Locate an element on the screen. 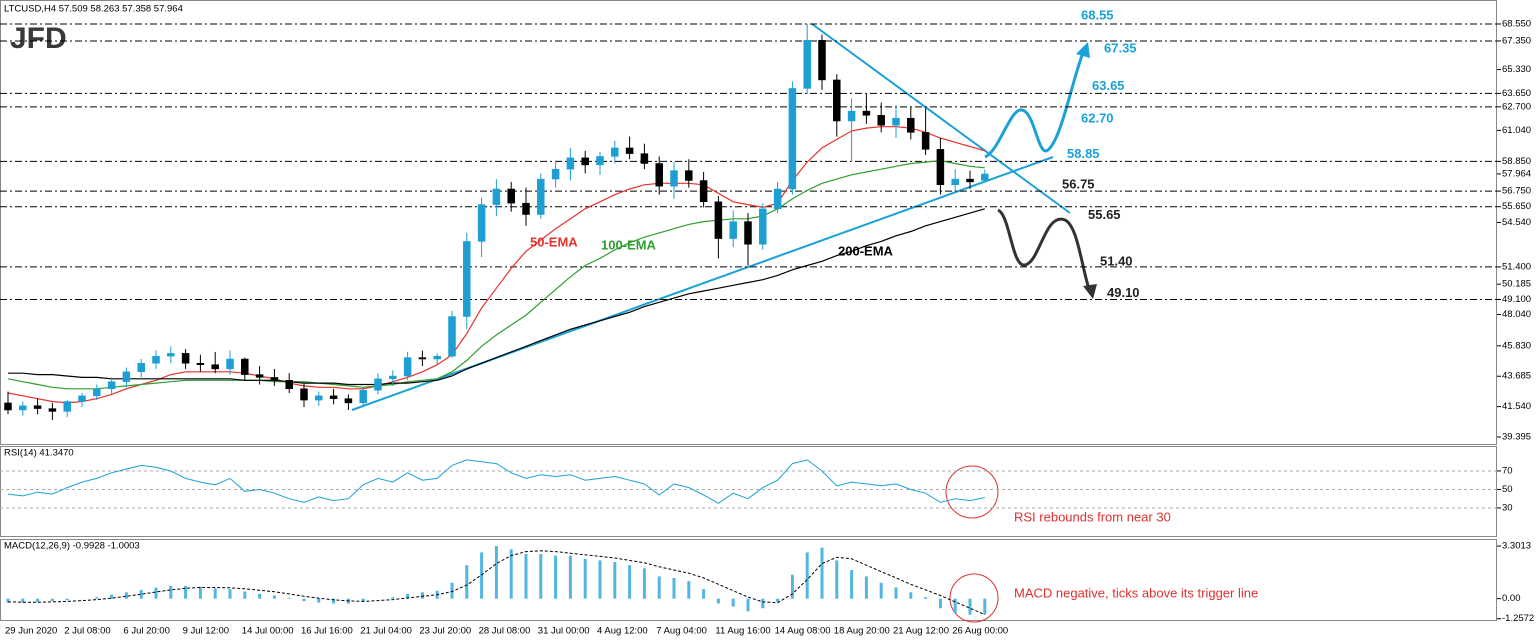 Image resolution: width=1536 pixels, height=640 pixels. ema-label: 200-EMA is located at coordinates (866, 250).